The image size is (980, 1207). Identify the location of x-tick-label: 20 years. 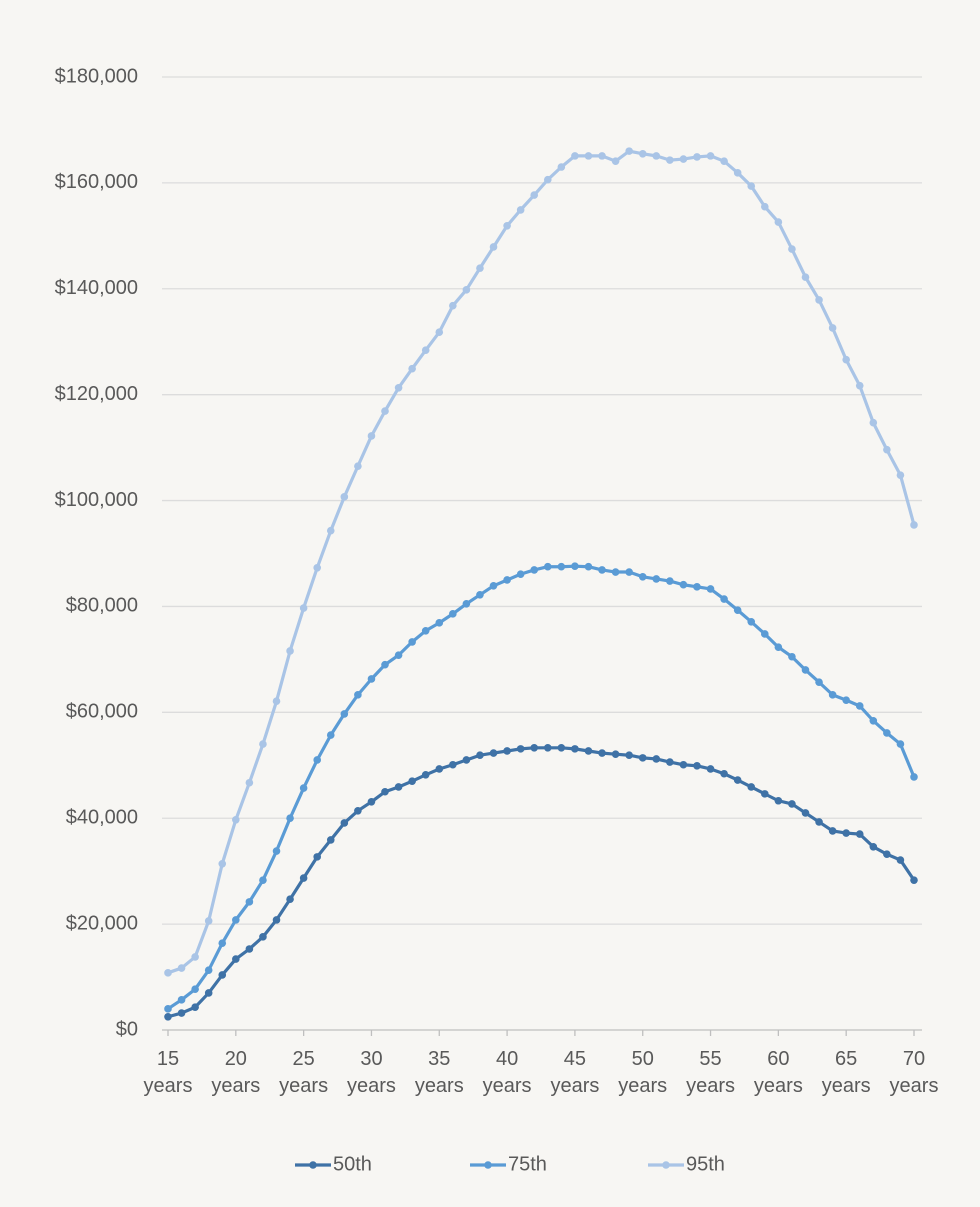
(236, 1072).